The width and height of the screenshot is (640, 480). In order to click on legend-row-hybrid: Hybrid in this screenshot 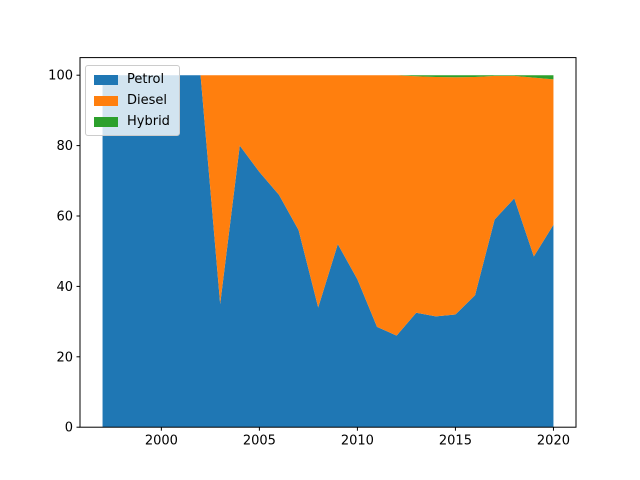, I will do `click(132, 121)`.